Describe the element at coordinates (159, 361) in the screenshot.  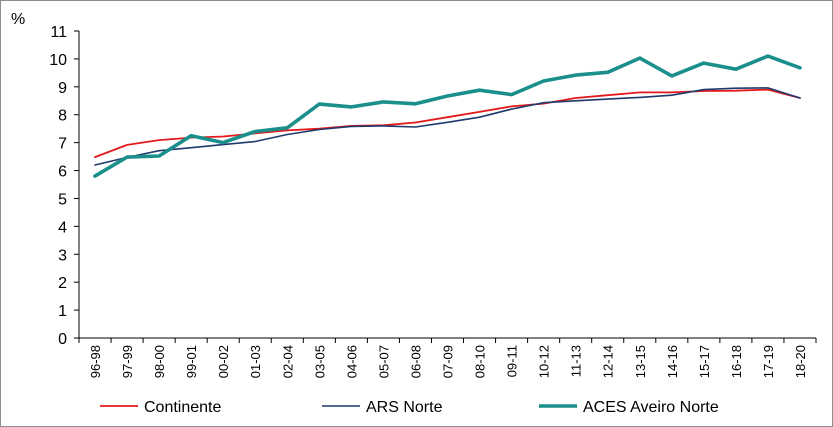
I see `x-tick-label: 98-00` at that location.